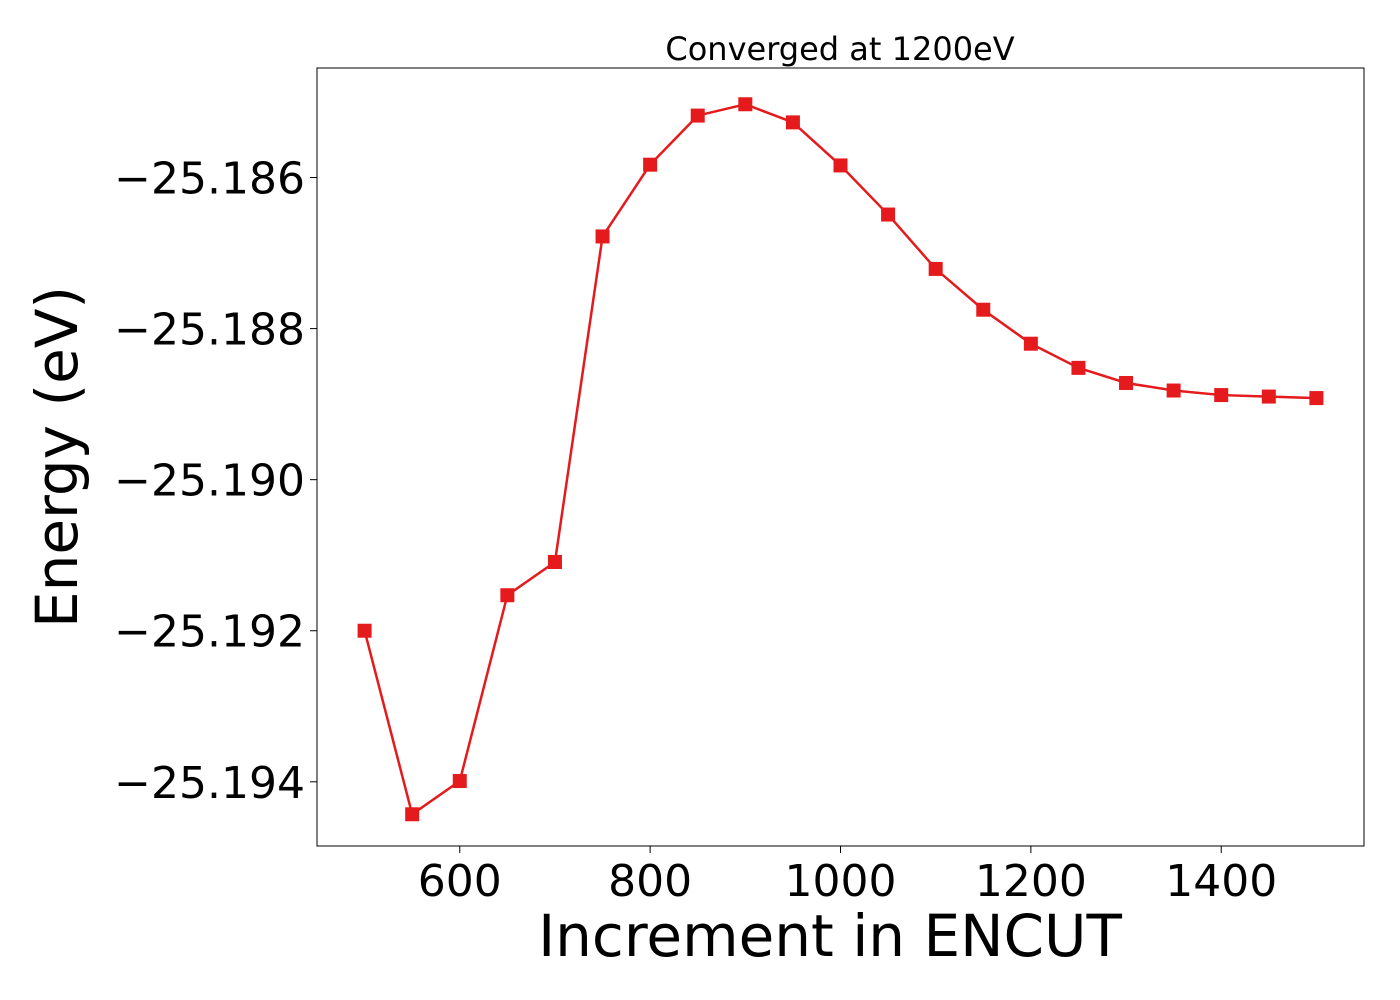 The image size is (1400, 1000). What do you see at coordinates (209, 330) in the screenshot?
I see `y-tick-label: −25.188` at bounding box center [209, 330].